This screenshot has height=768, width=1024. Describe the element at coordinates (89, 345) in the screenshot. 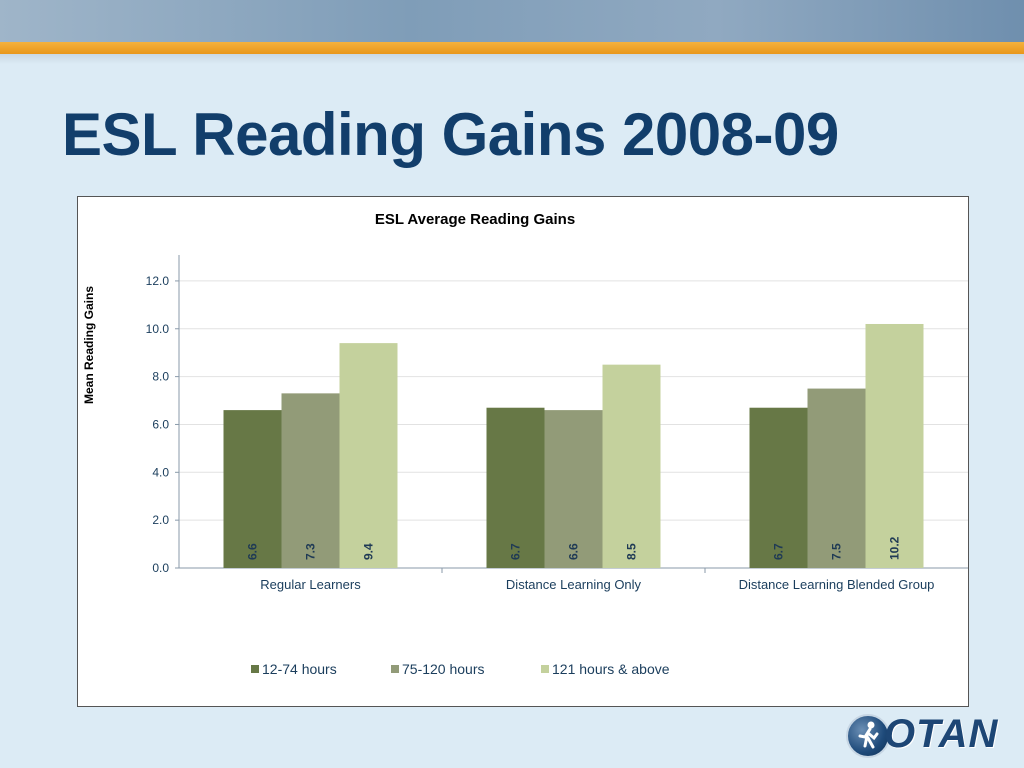

I see `y-axis-label: Mean Reading Gains` at that location.